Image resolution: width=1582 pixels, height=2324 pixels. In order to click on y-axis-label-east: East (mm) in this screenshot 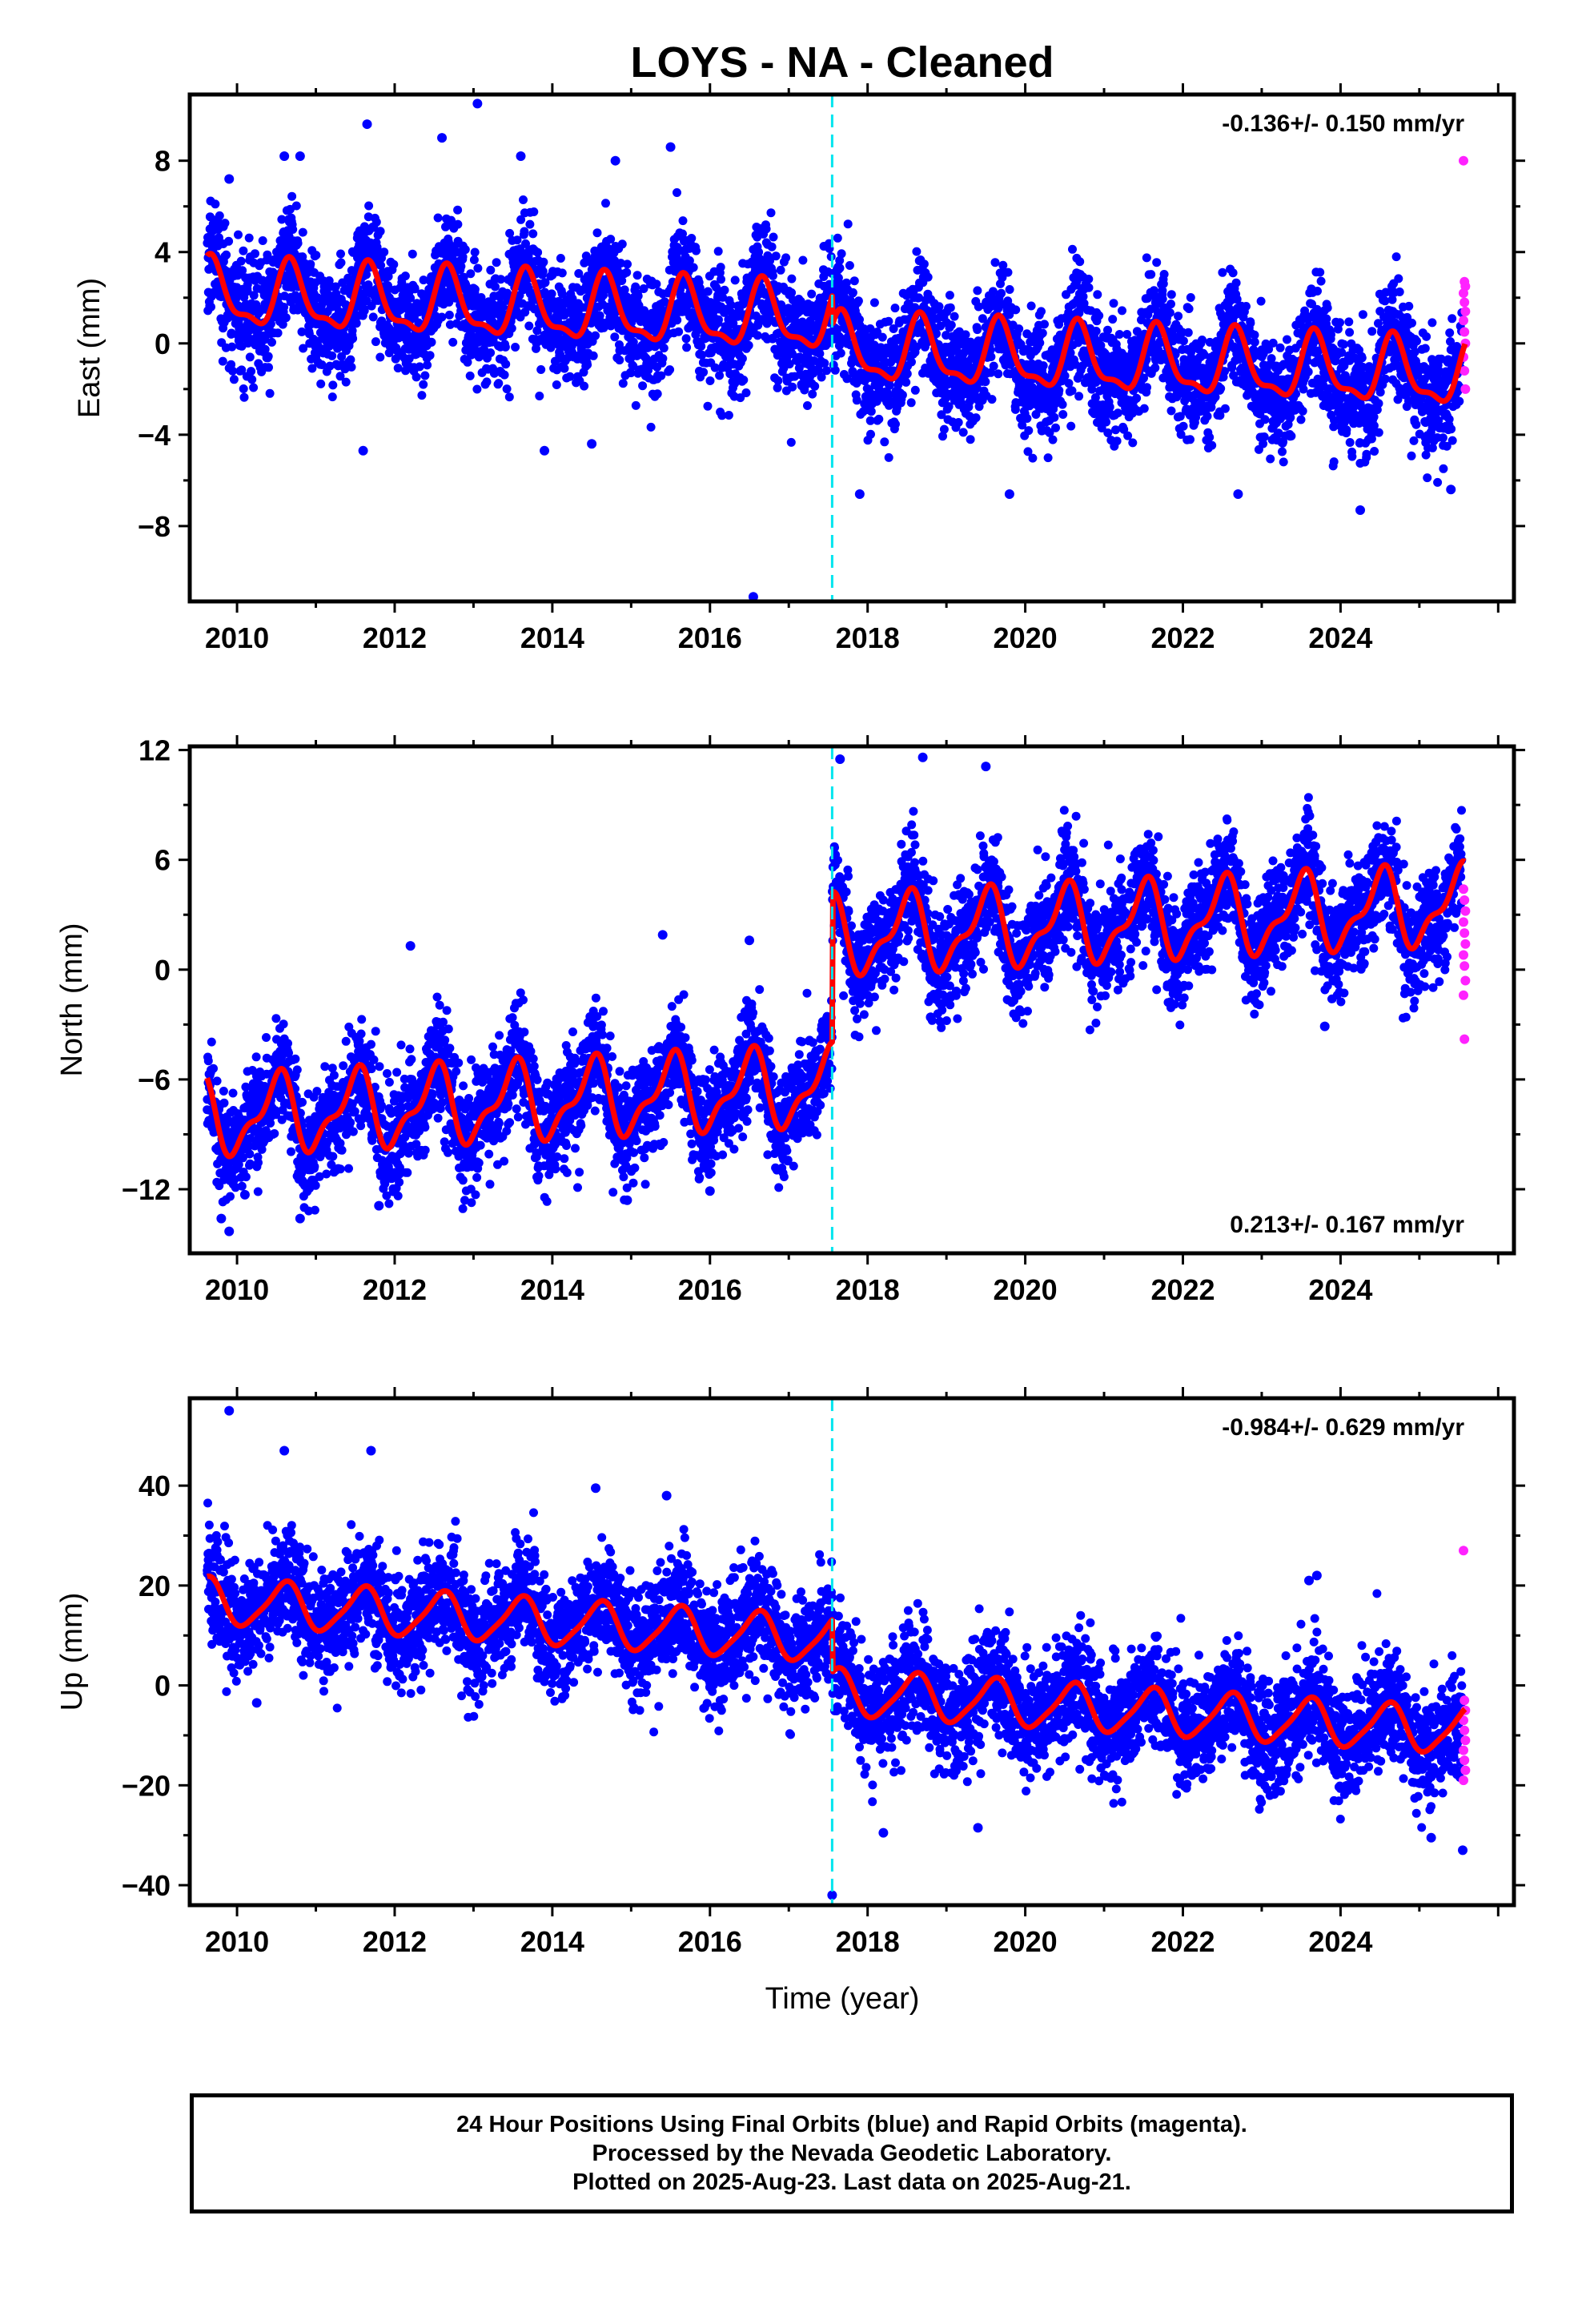, I will do `click(89, 348)`.